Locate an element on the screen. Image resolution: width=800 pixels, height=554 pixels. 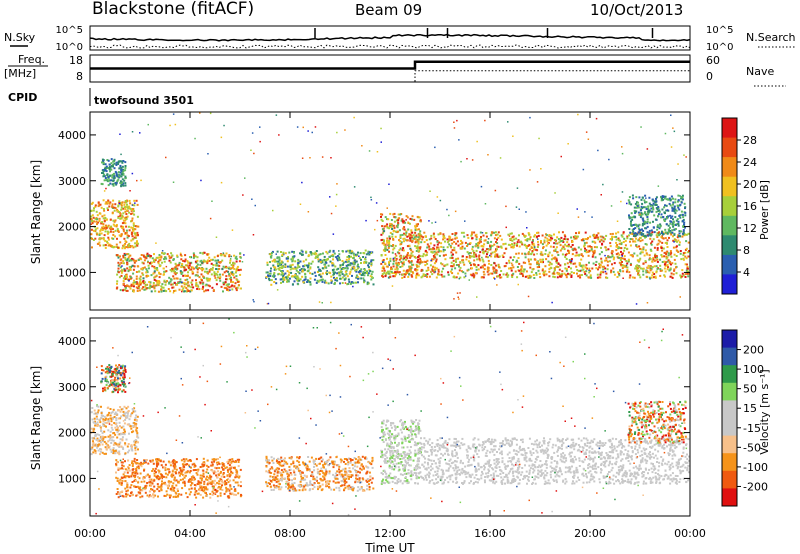
freq-line is located at coordinates (390, 65).